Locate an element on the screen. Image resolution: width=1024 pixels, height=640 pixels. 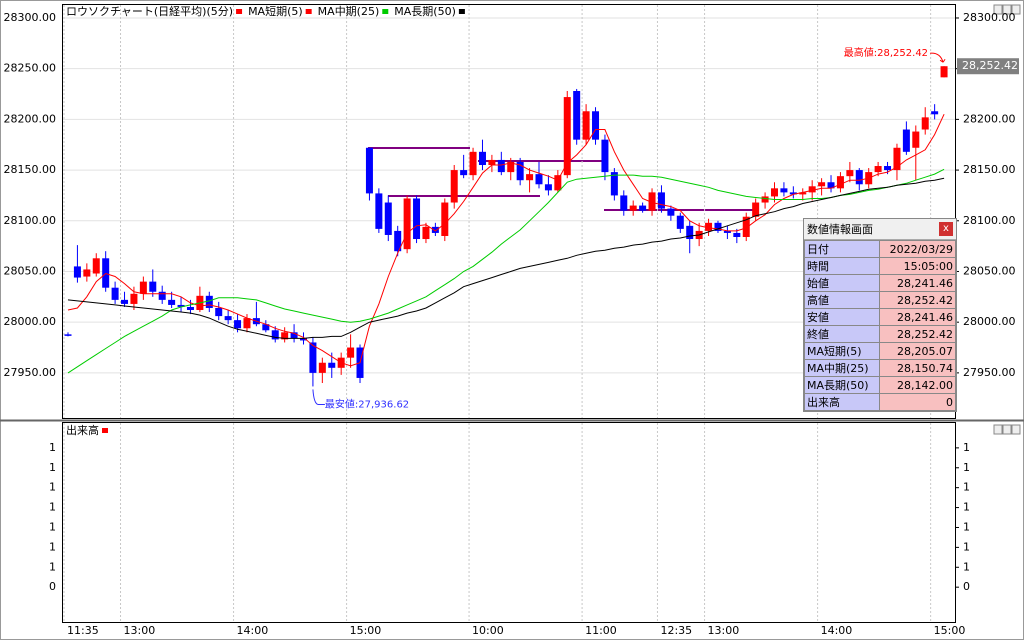
info-row: 出来高 0 is located at coordinates (880, 402).